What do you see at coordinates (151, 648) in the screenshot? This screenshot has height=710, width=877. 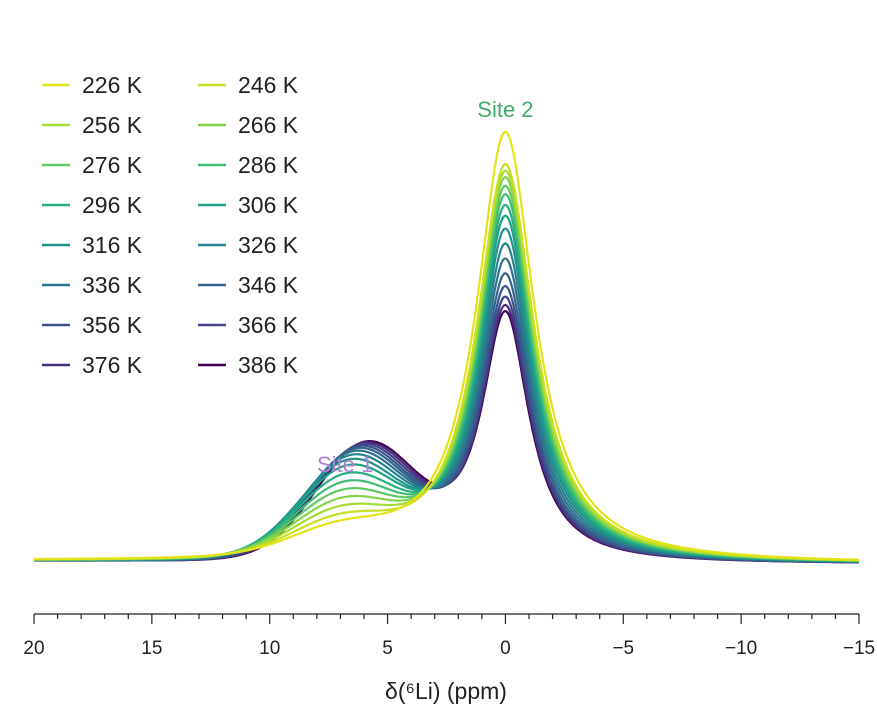 I see `x-tick-label: 15` at bounding box center [151, 648].